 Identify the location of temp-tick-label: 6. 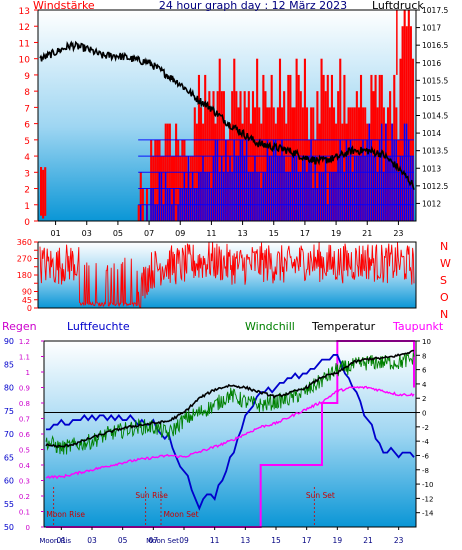
(424, 371).